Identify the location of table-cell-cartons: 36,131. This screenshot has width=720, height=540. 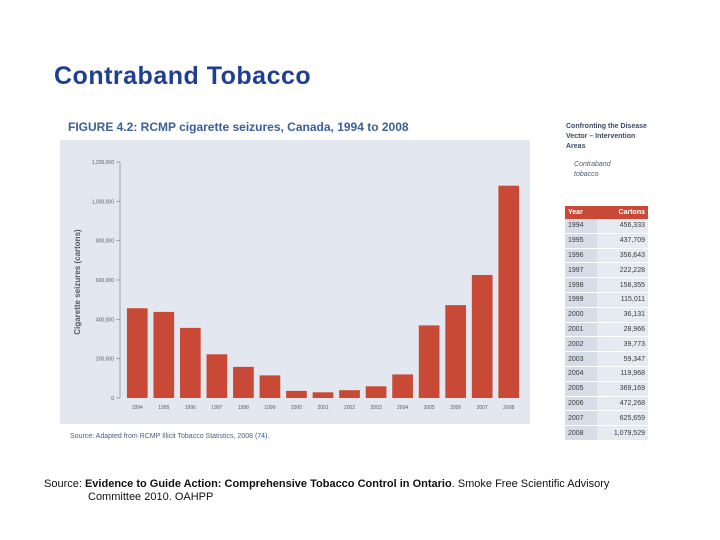
(622, 315).